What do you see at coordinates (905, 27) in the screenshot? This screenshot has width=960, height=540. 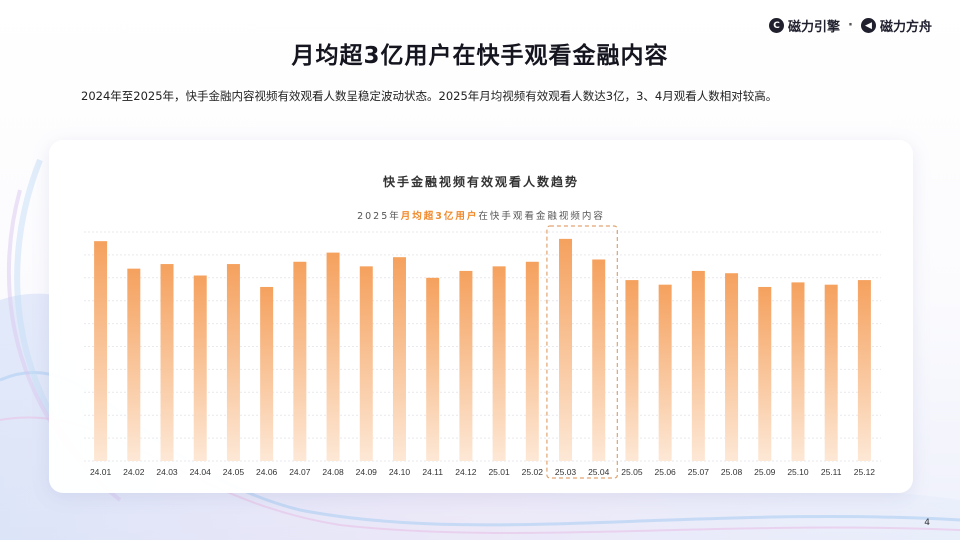 I see `logo-brand-ark: 磁力方舟` at bounding box center [905, 27].